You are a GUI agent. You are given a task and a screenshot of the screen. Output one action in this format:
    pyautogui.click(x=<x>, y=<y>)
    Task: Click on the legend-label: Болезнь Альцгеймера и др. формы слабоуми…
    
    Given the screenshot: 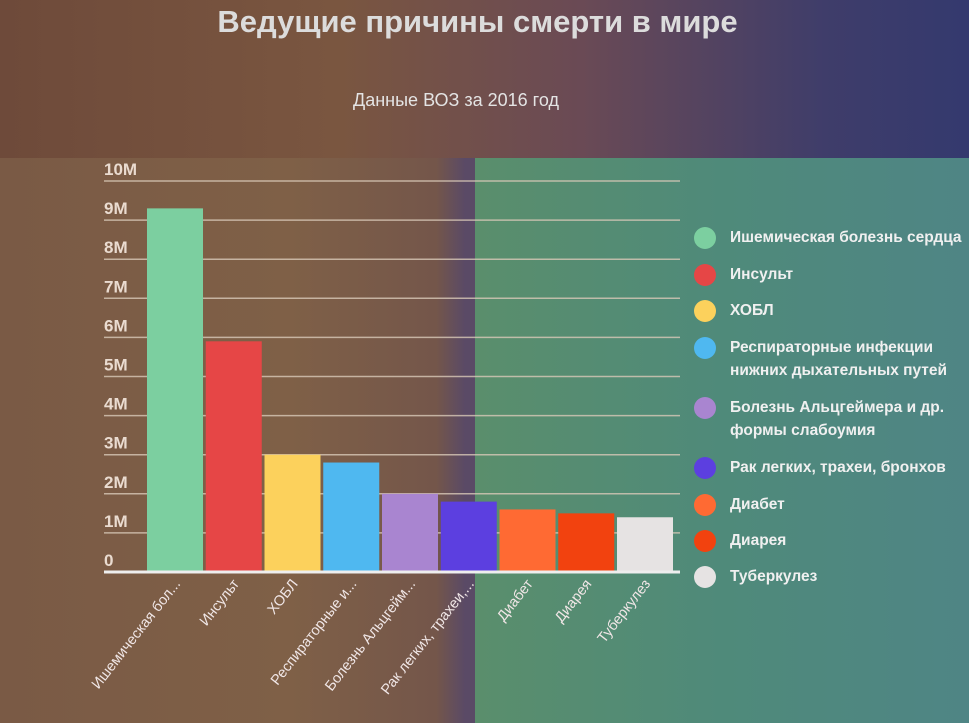 What is the action you would take?
    pyautogui.click(x=837, y=419)
    